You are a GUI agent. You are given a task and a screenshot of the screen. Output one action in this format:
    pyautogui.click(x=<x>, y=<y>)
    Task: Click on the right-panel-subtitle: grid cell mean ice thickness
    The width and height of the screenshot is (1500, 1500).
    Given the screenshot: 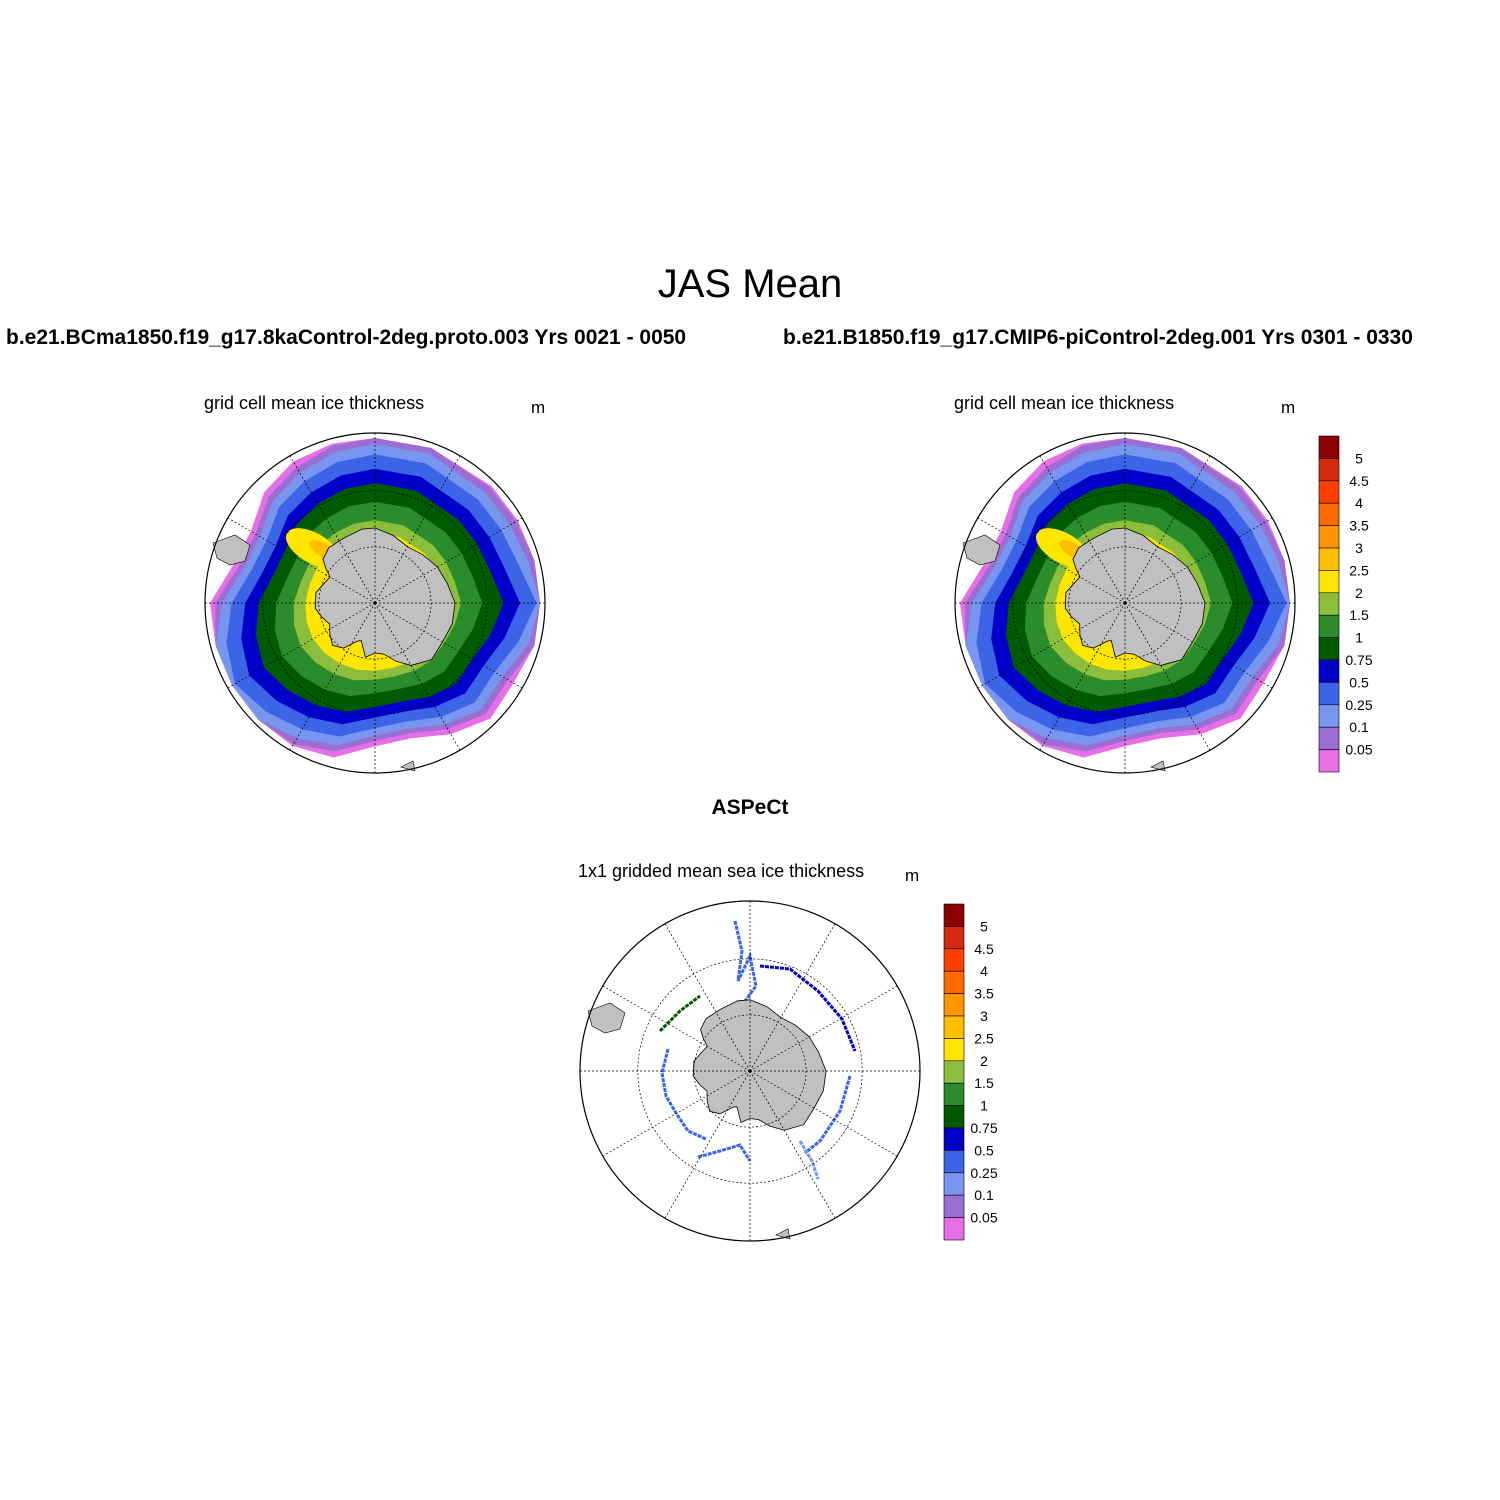 What is the action you would take?
    pyautogui.click(x=1064, y=403)
    